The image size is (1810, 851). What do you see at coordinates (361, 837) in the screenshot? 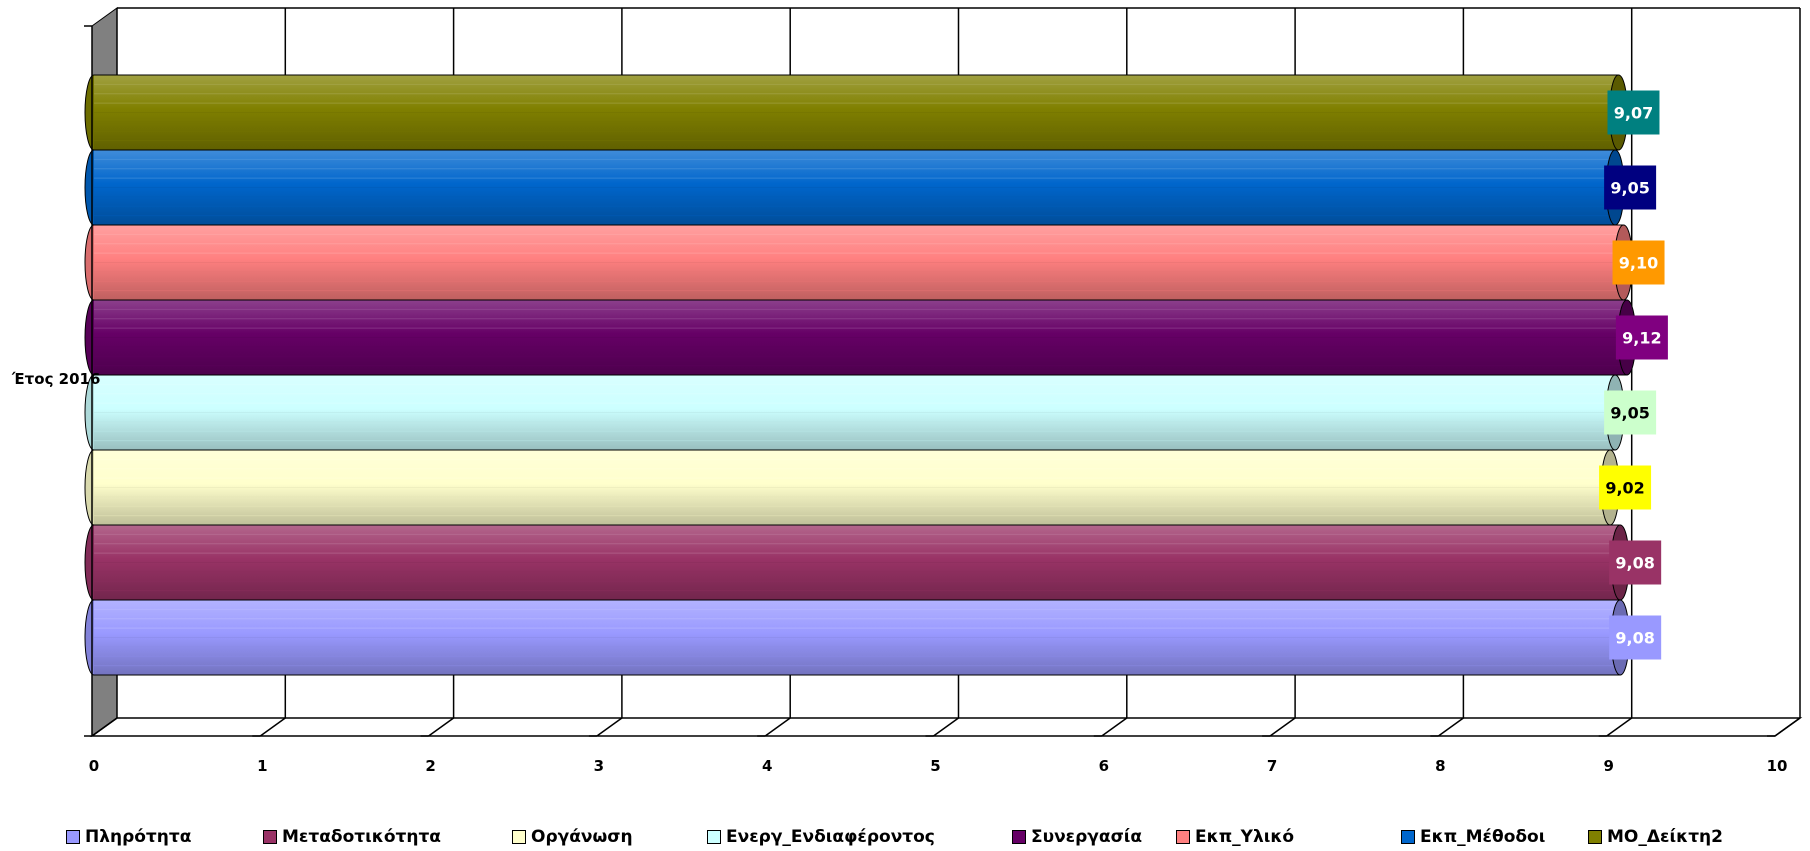
I see `legend-label: Μεταδοτικότητα` at bounding box center [361, 837].